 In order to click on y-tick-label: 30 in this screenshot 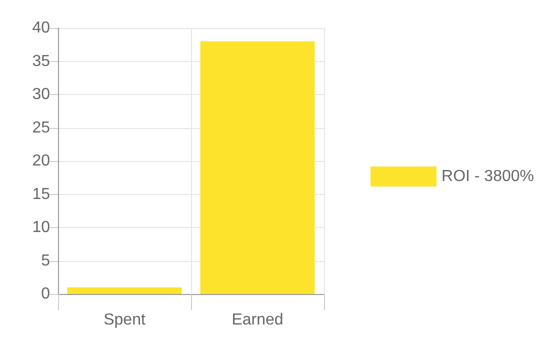, I will do `click(41, 94)`.